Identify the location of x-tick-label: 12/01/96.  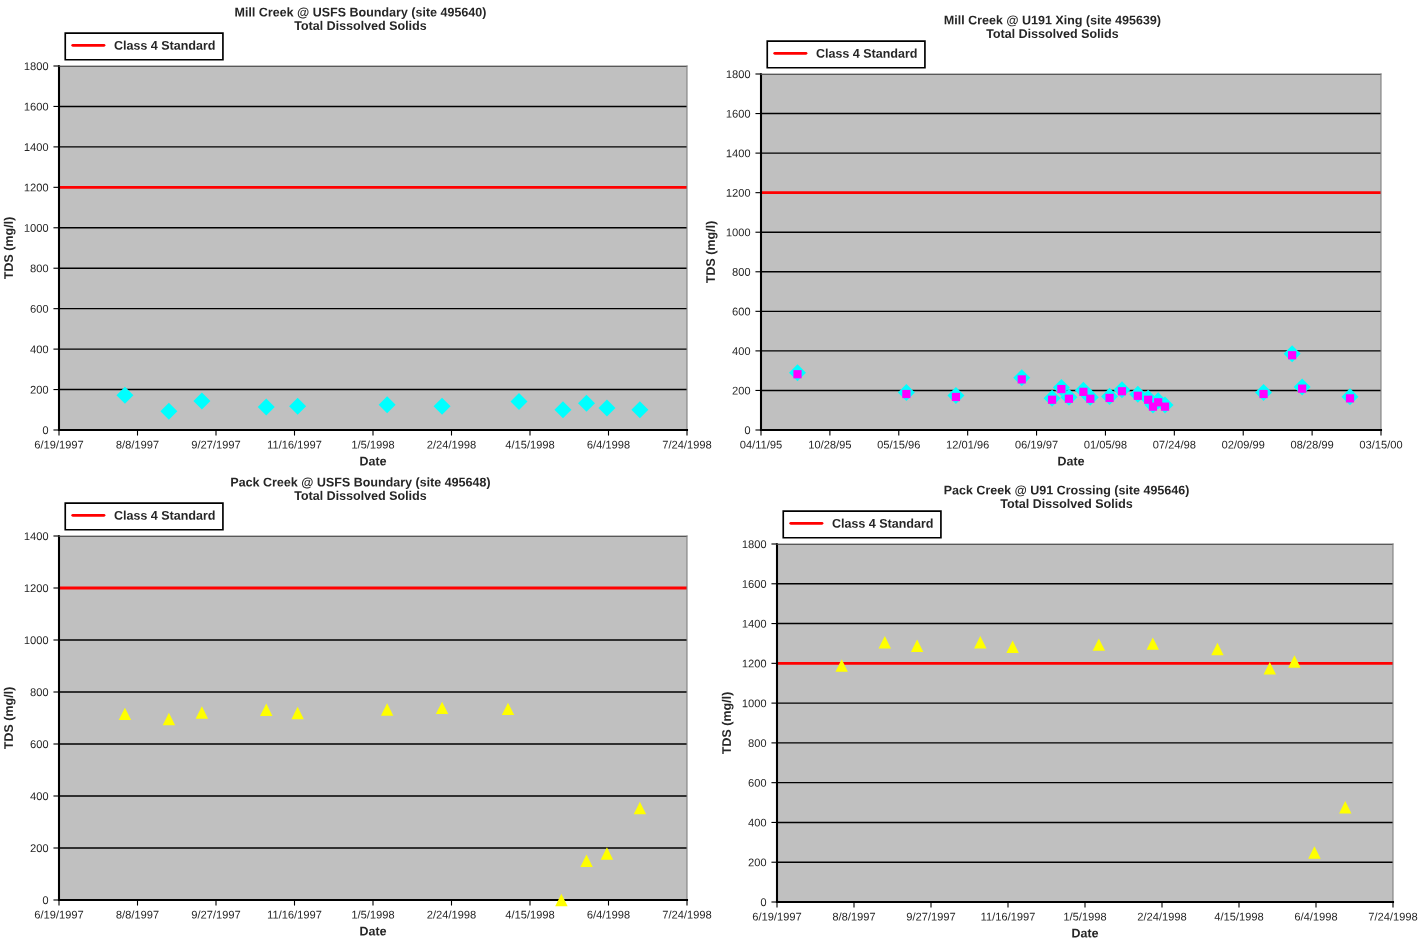
(967, 444).